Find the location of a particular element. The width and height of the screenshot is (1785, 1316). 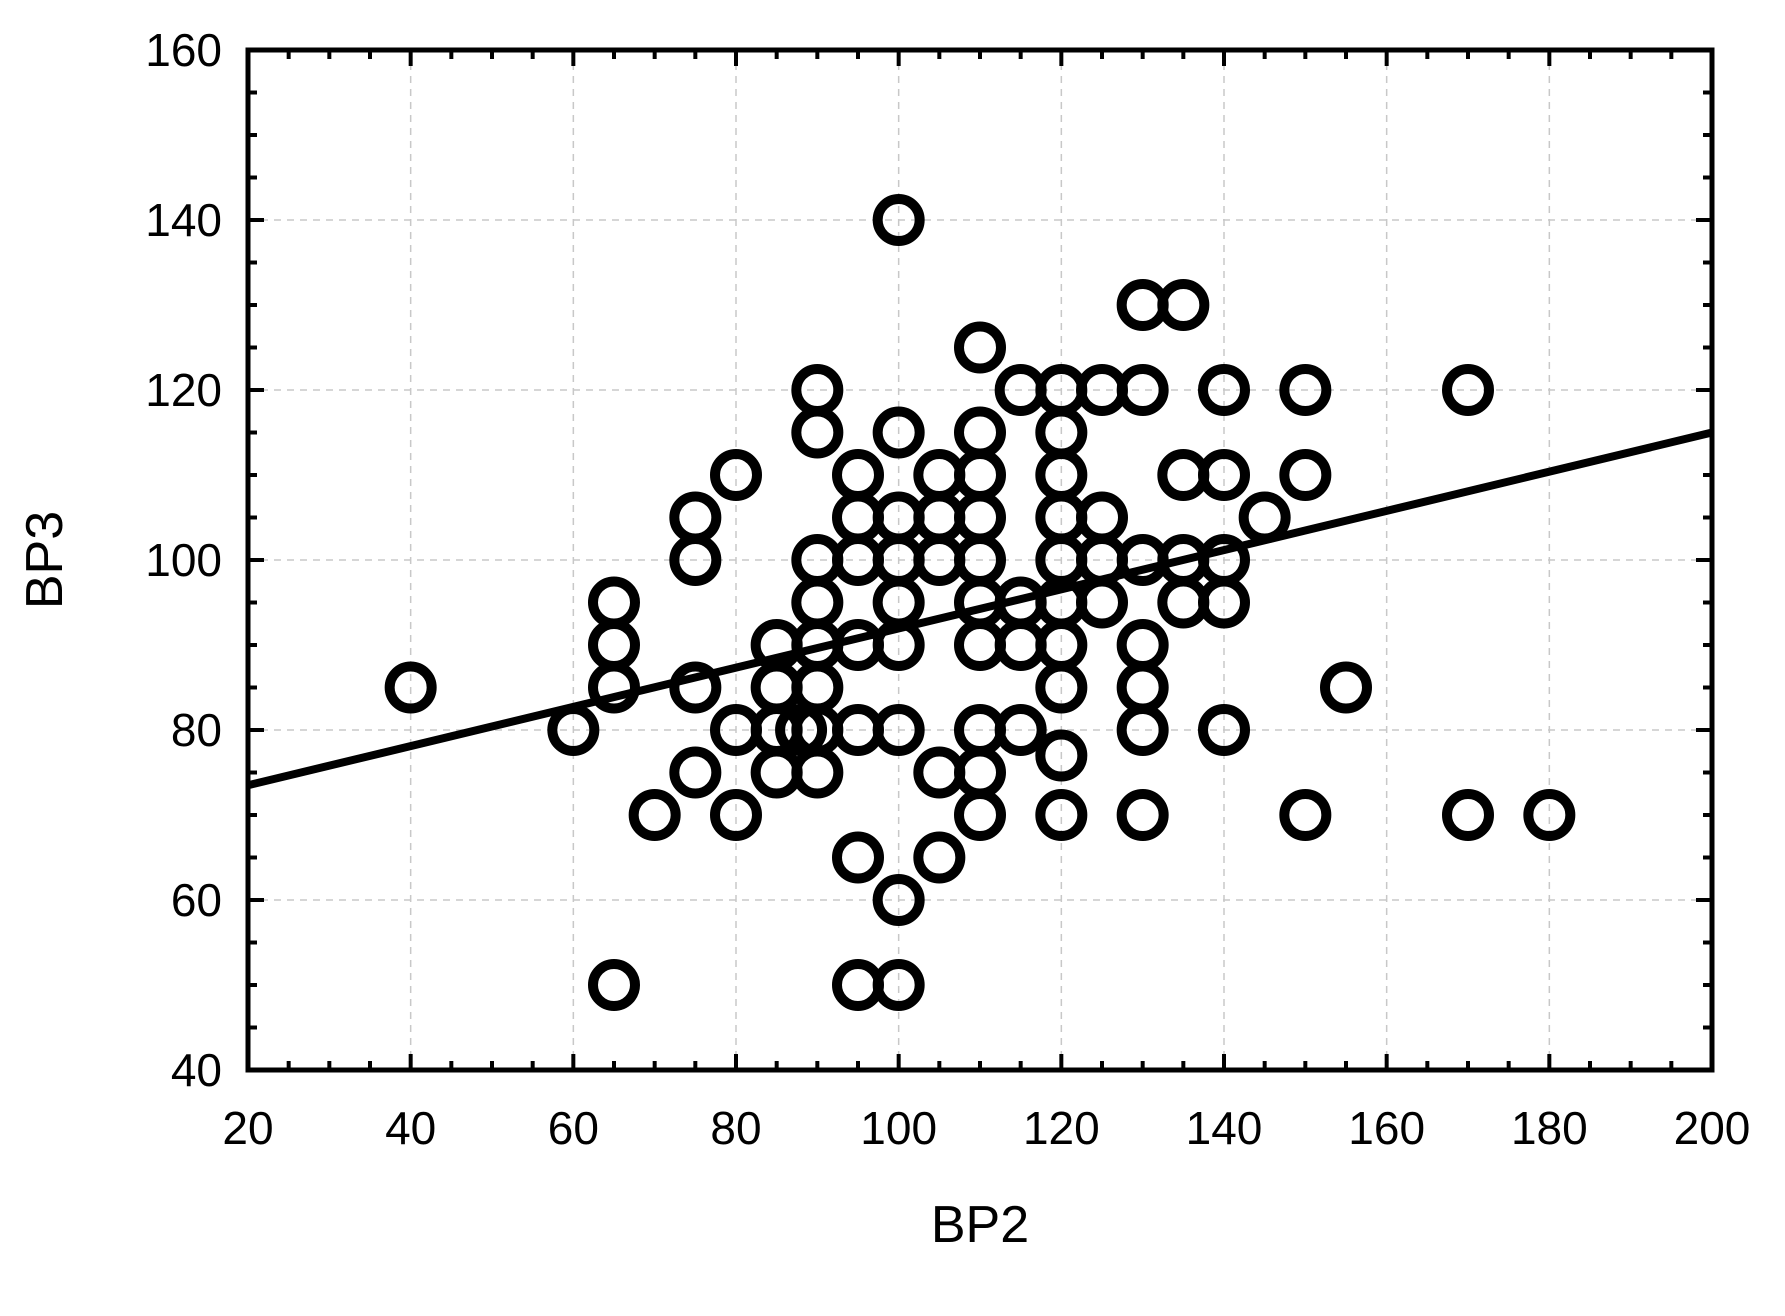

x-tick-label: 120 is located at coordinates (1061, 1128).